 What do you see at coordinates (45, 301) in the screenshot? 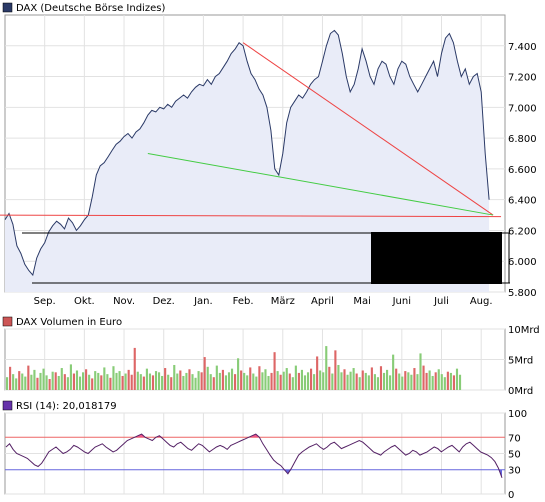
I see `price-x-tick-label: Sep.` at bounding box center [45, 301].